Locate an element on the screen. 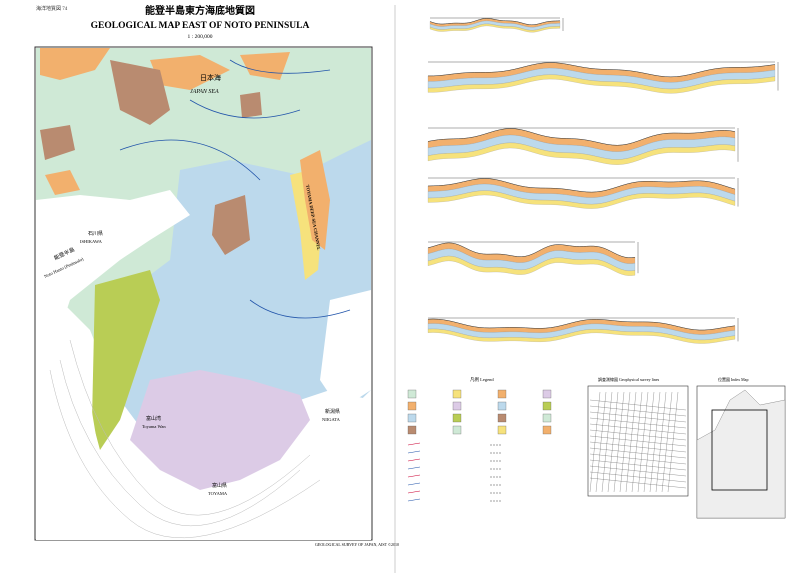 The width and height of the screenshot is (800, 583). scale: 1 : 200,000 is located at coordinates (200, 37).